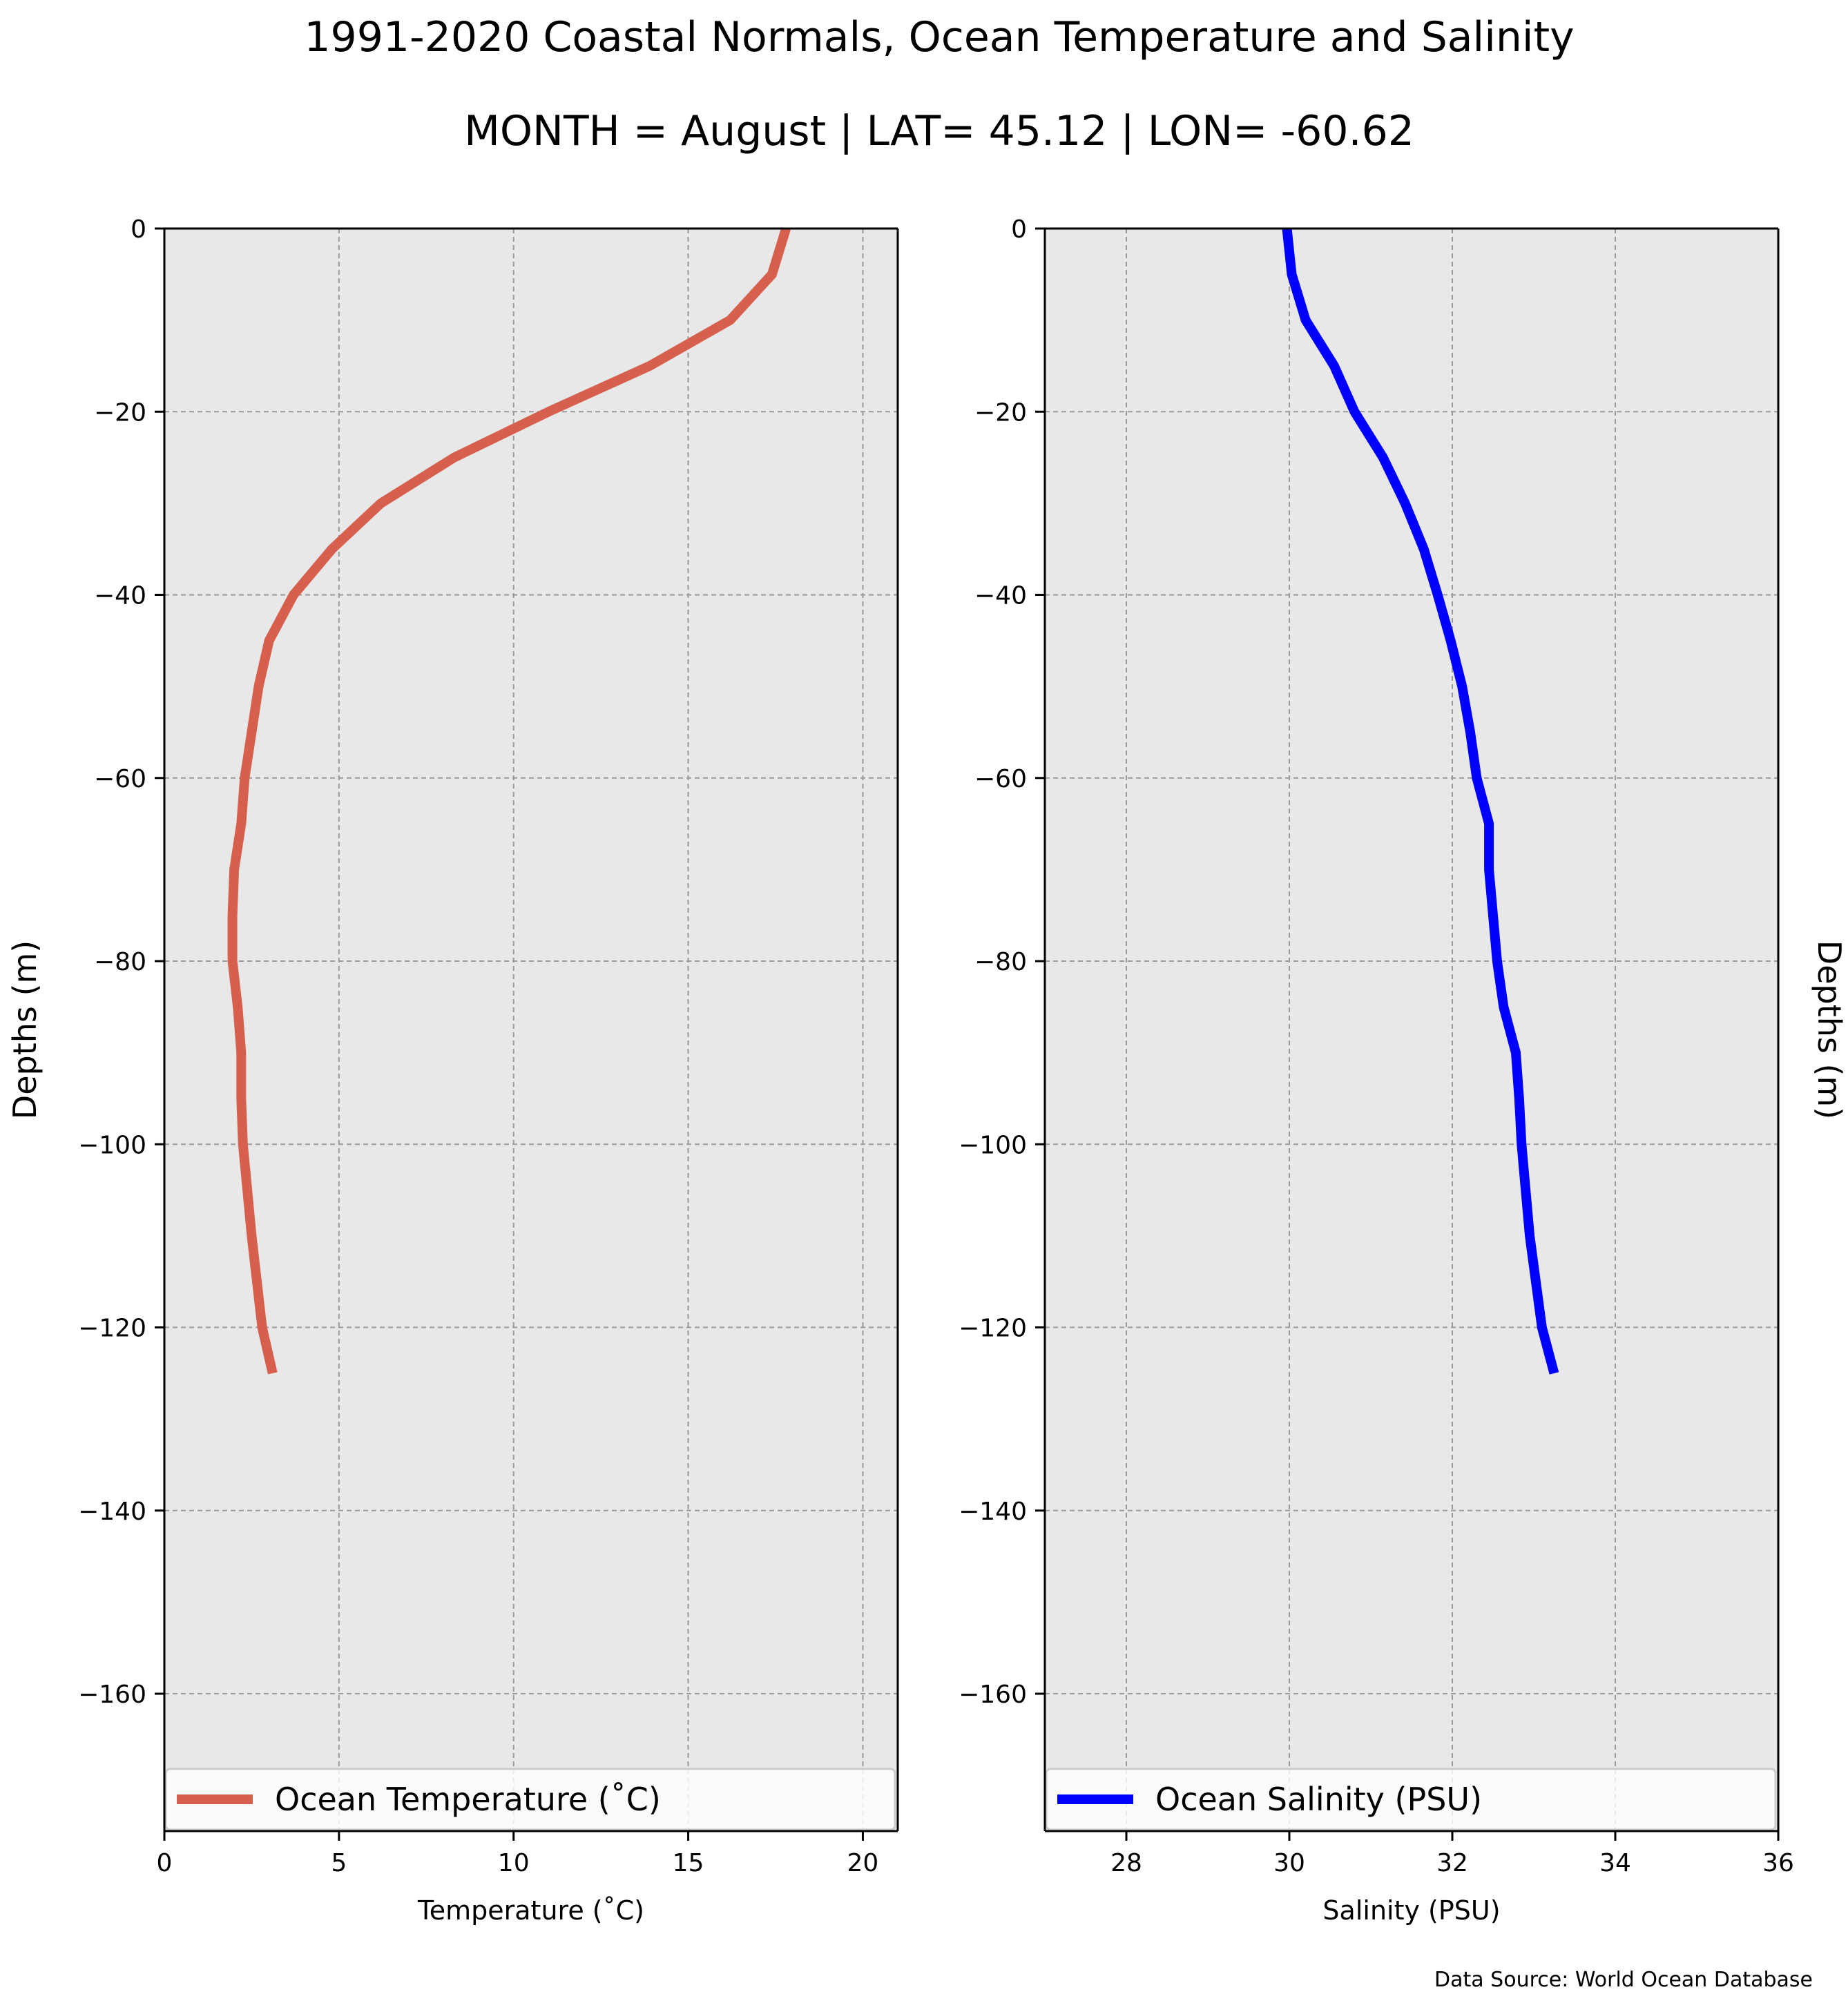 The width and height of the screenshot is (1848, 2003). Describe the element at coordinates (1778, 1863) in the screenshot. I see `x-tick-label: 36` at that location.